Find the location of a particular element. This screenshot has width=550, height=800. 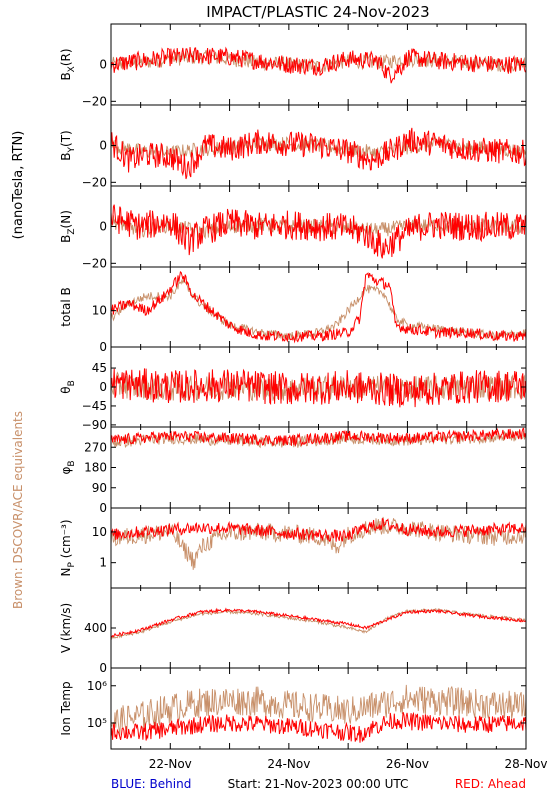

y-tick-label-v: 400 is located at coordinates (95, 628).